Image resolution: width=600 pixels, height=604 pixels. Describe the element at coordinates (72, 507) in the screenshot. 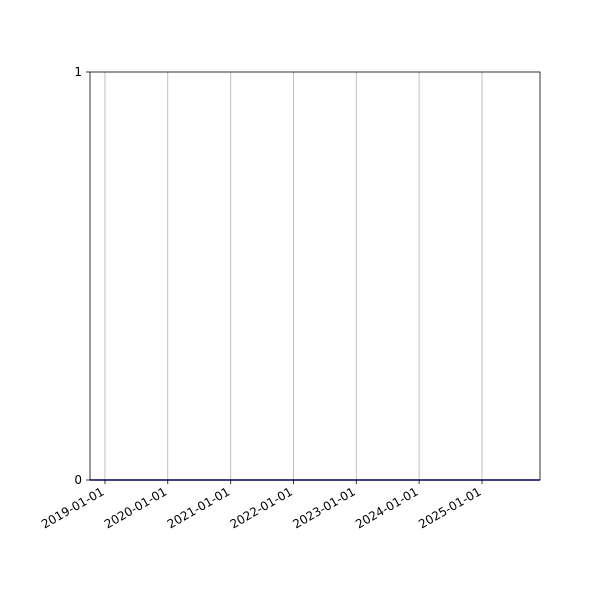

I see `x-tick-label: 2019-01-01` at that location.